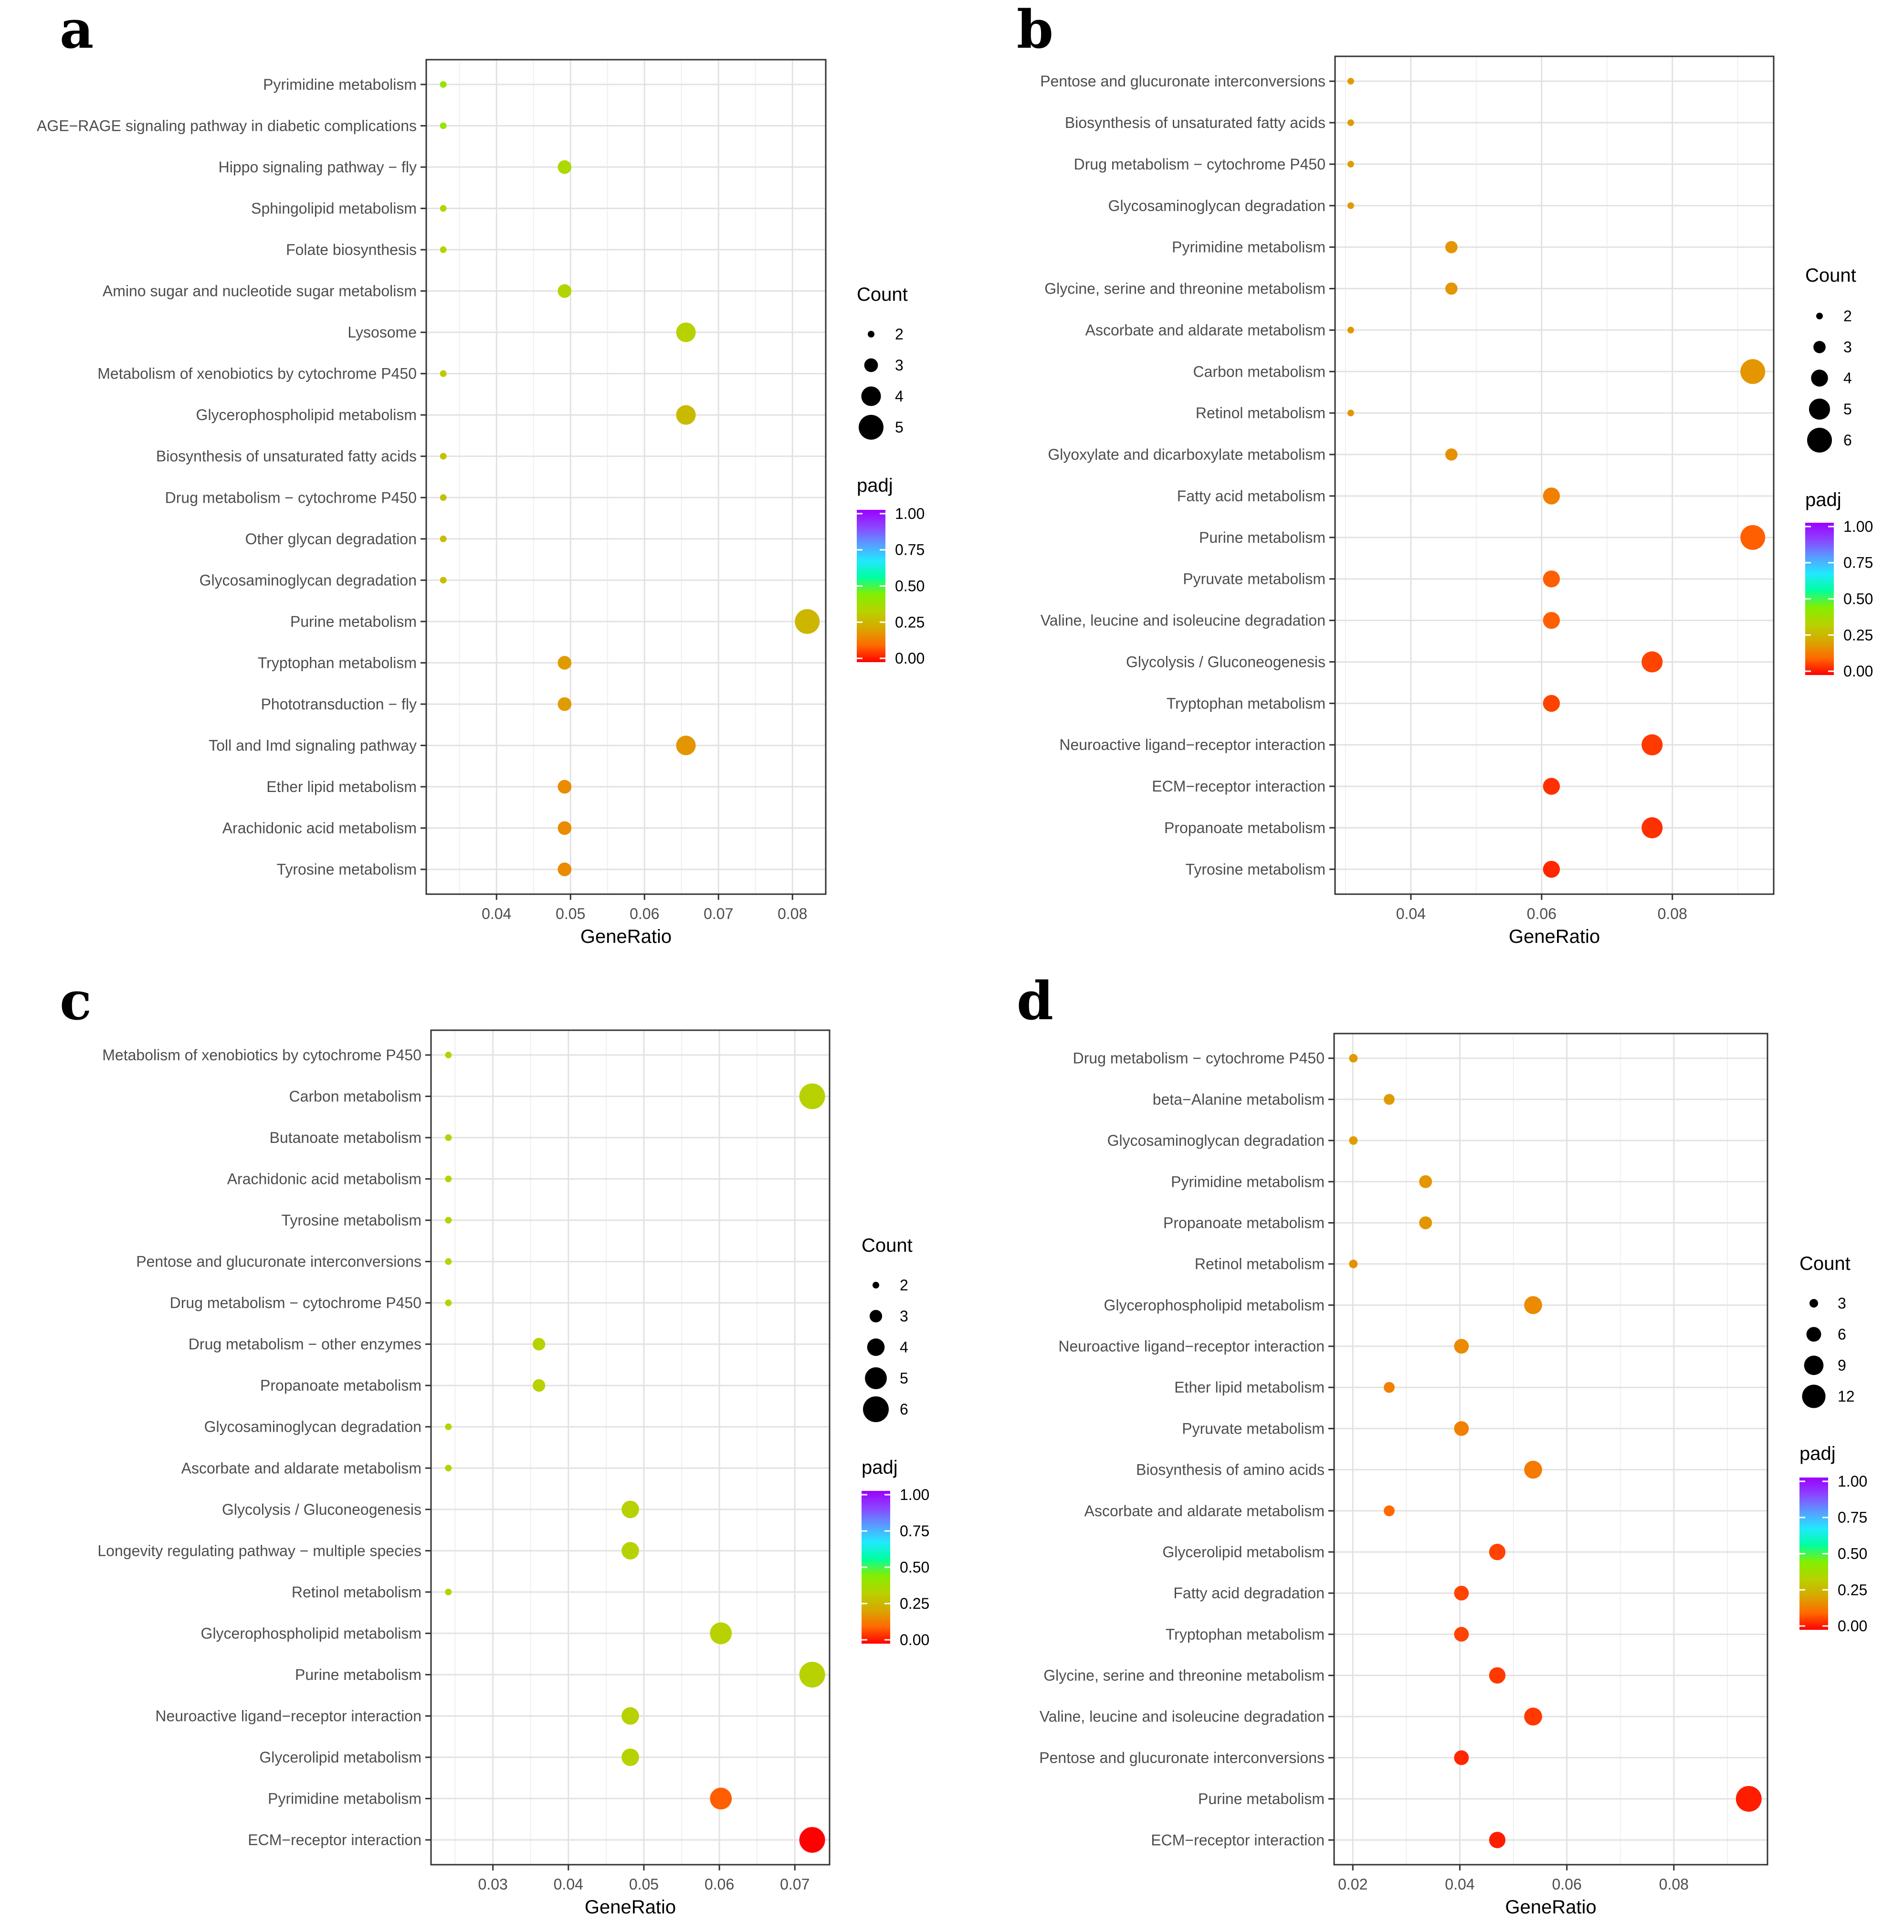 The width and height of the screenshot is (1904, 1932). What do you see at coordinates (1184, 288) in the screenshot?
I see `y-tick-label: Glycine, serine and threonine metabolism` at bounding box center [1184, 288].